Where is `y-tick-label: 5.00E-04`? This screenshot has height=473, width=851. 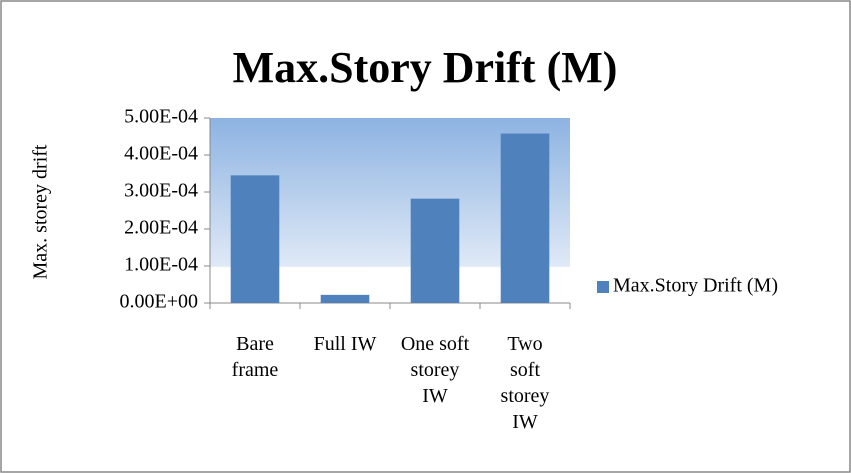 y-tick-label: 5.00E-04 is located at coordinates (161, 117).